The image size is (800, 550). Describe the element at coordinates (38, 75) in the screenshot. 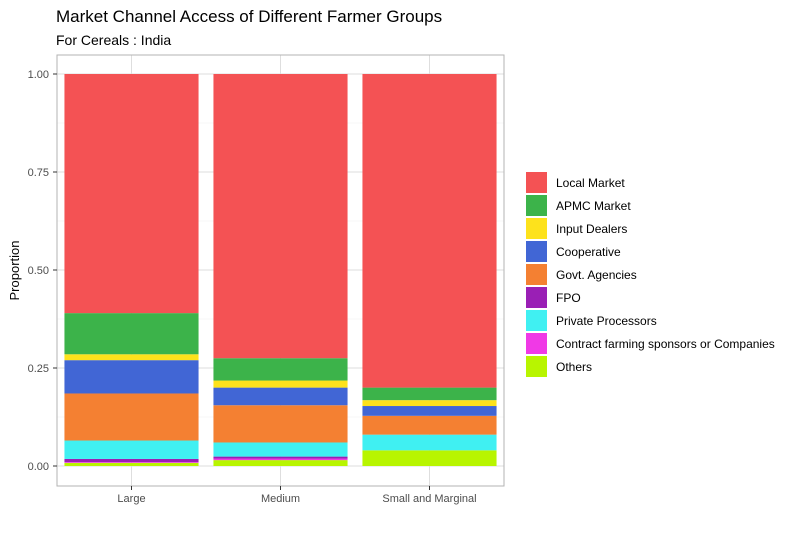

I see `y-tick-label: 1.00` at that location.